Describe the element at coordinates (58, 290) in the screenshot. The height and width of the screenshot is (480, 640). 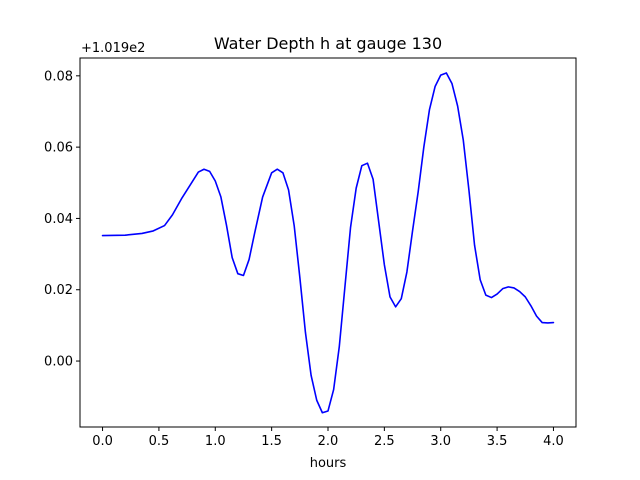
I see `y-tick-label: 0.02` at that location.